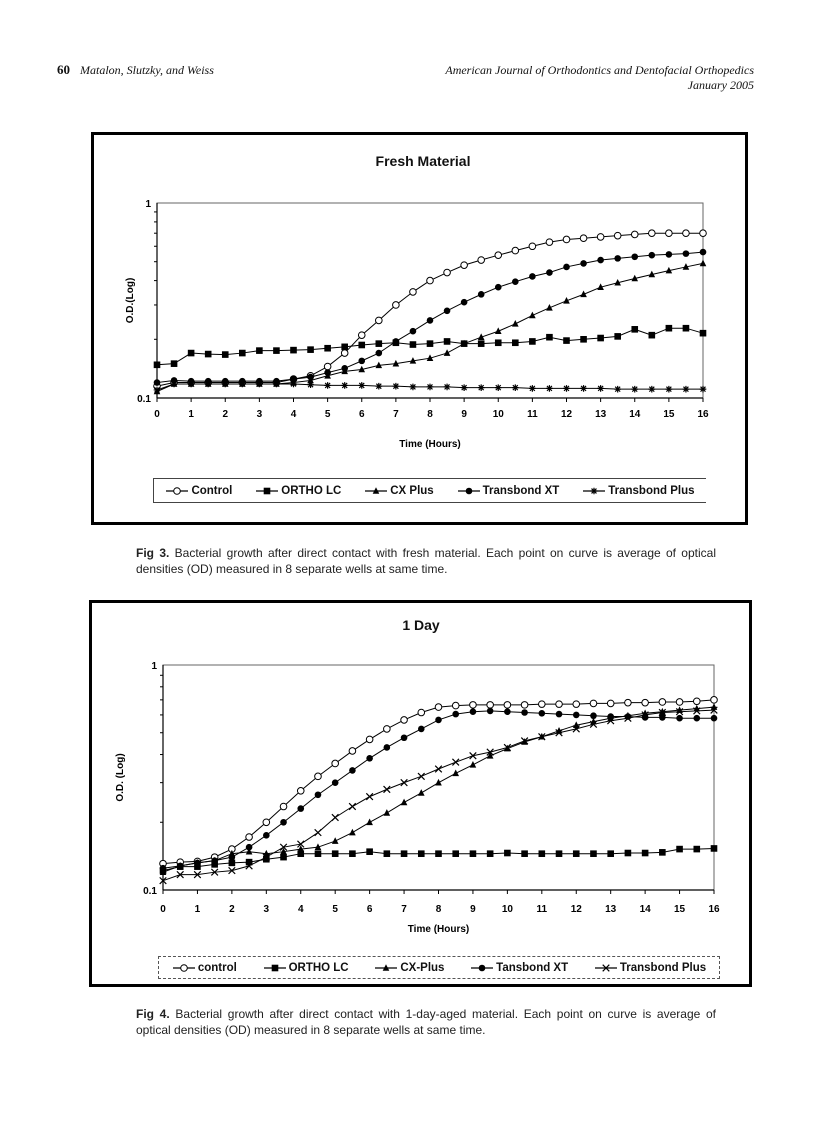  What do you see at coordinates (260, 414) in the screenshot?
I see `x-tick-label: 3` at bounding box center [260, 414].